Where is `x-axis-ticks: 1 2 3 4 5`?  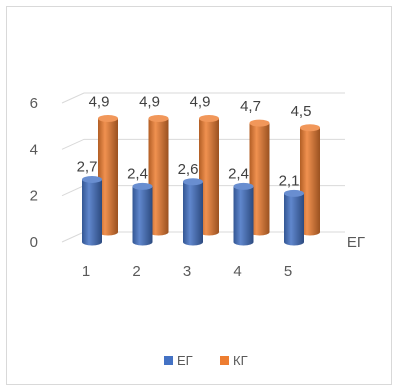 x-axis-ticks: 1 2 3 4 5 is located at coordinates (187, 271).